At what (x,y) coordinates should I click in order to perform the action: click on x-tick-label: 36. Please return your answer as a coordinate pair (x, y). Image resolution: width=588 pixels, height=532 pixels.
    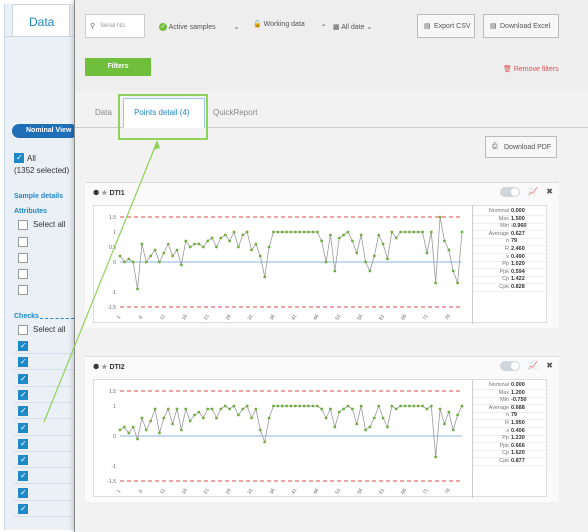
    Looking at the image, I should click on (273, 491).